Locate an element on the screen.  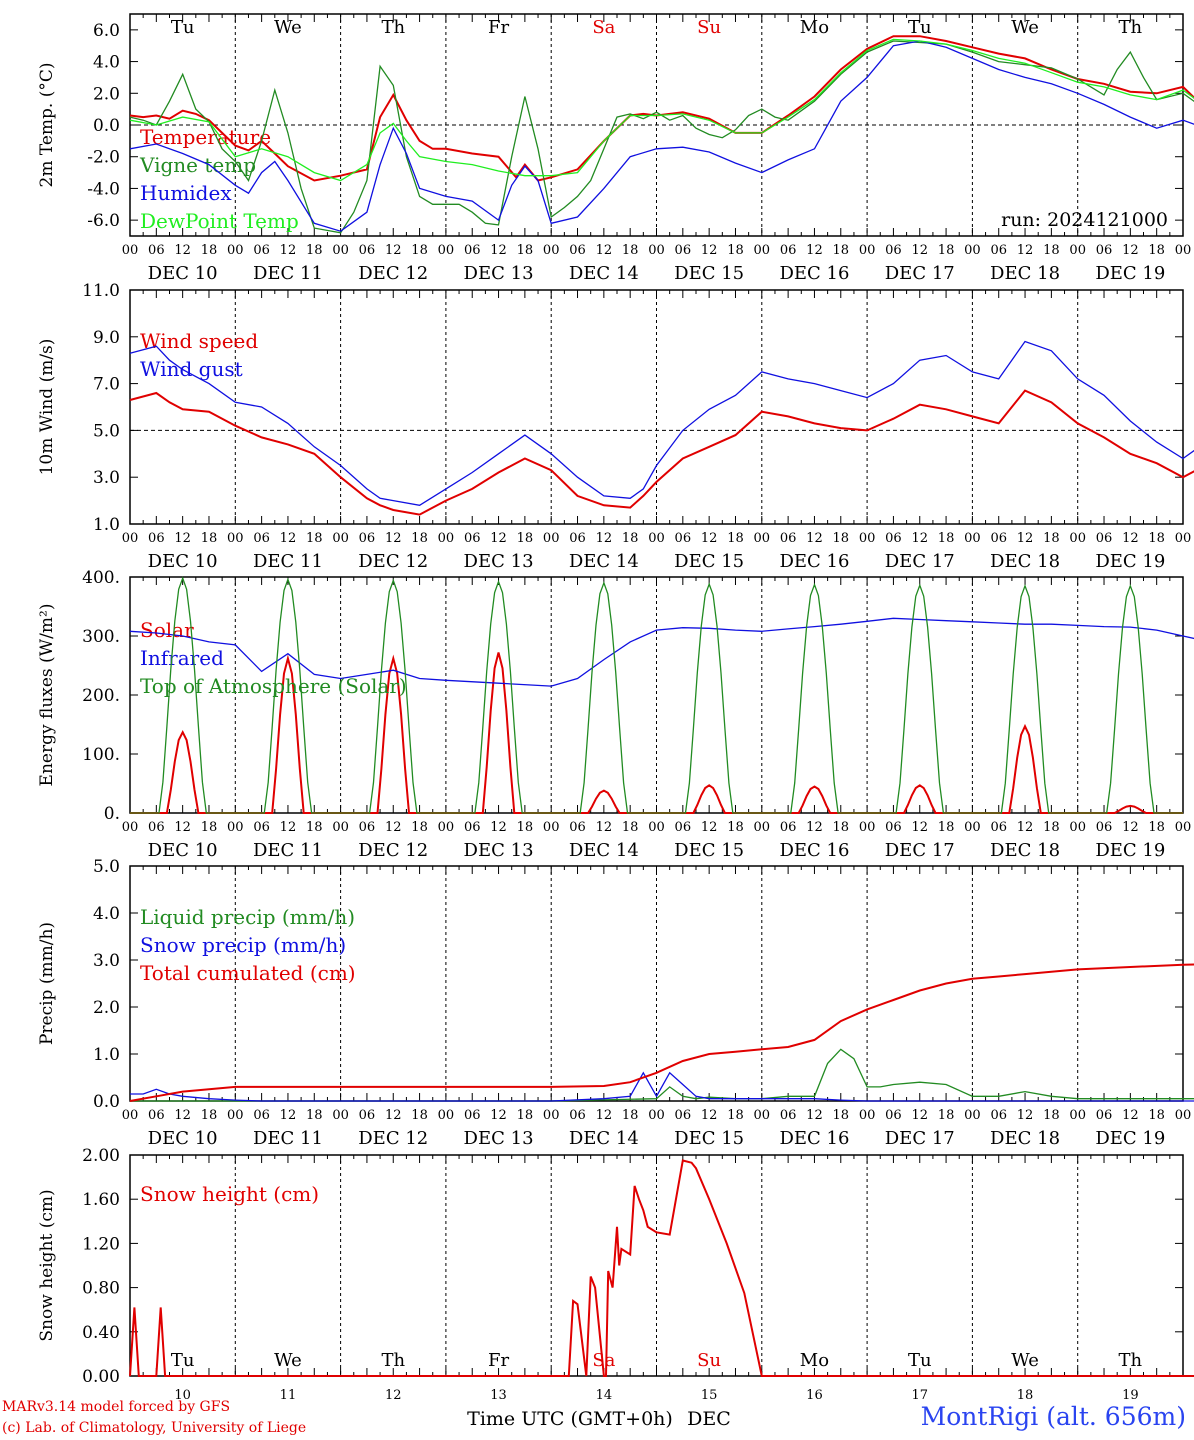
series-vigne-temp is located at coordinates (661, 137).